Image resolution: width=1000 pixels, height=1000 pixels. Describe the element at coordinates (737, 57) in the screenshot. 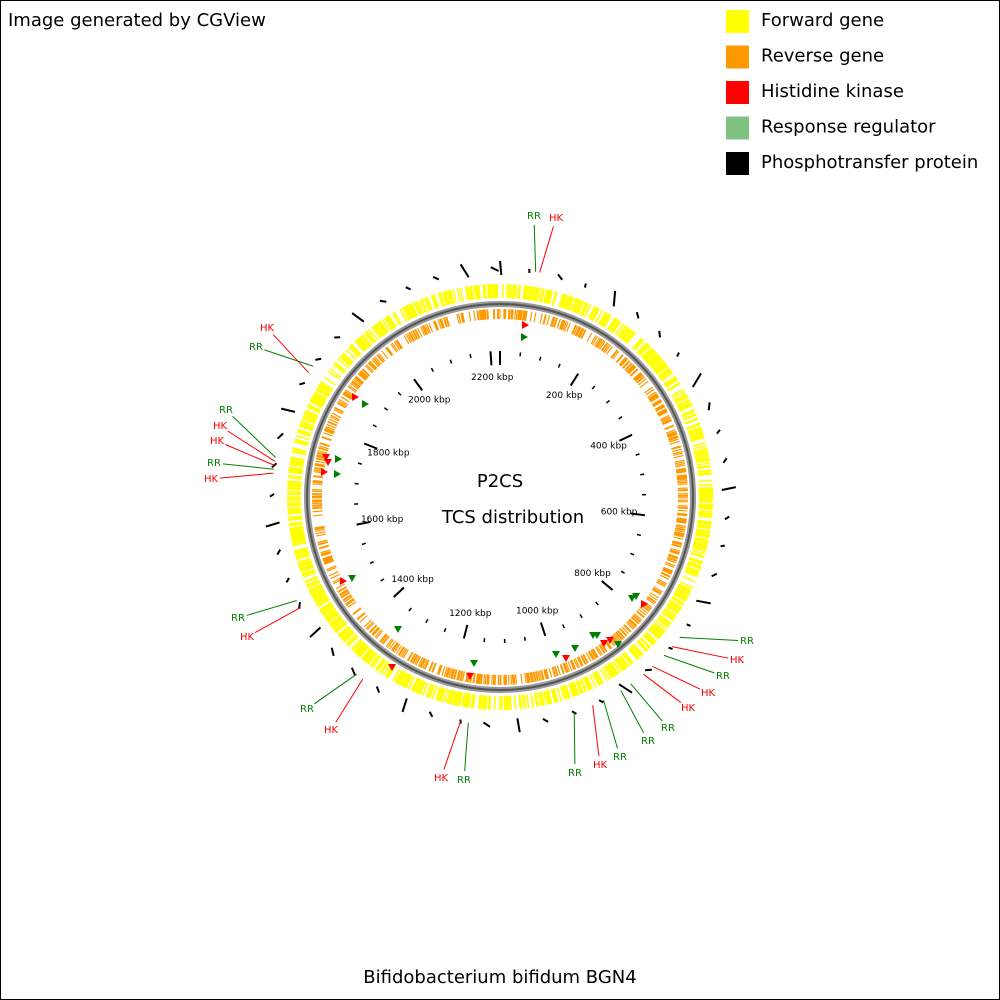

I see `legend-swatch` at that location.